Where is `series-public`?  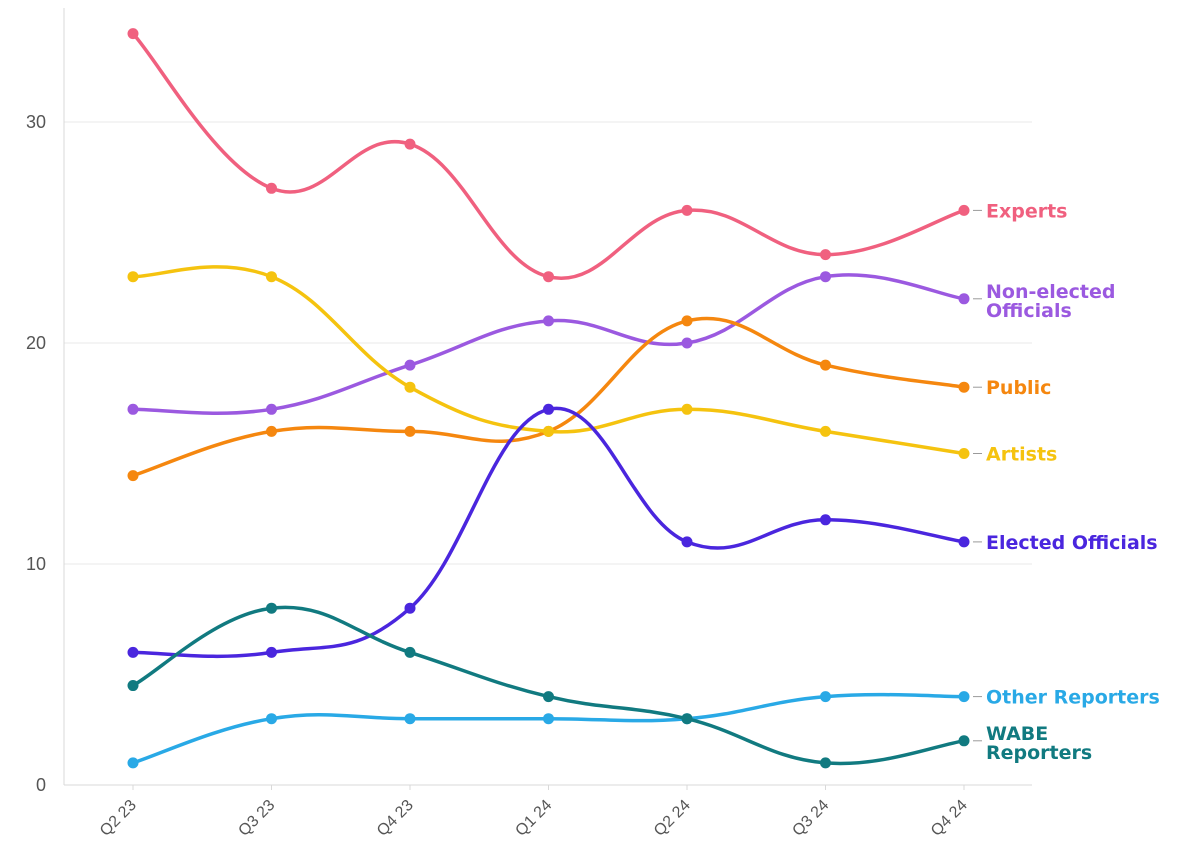
series-public is located at coordinates (548, 398).